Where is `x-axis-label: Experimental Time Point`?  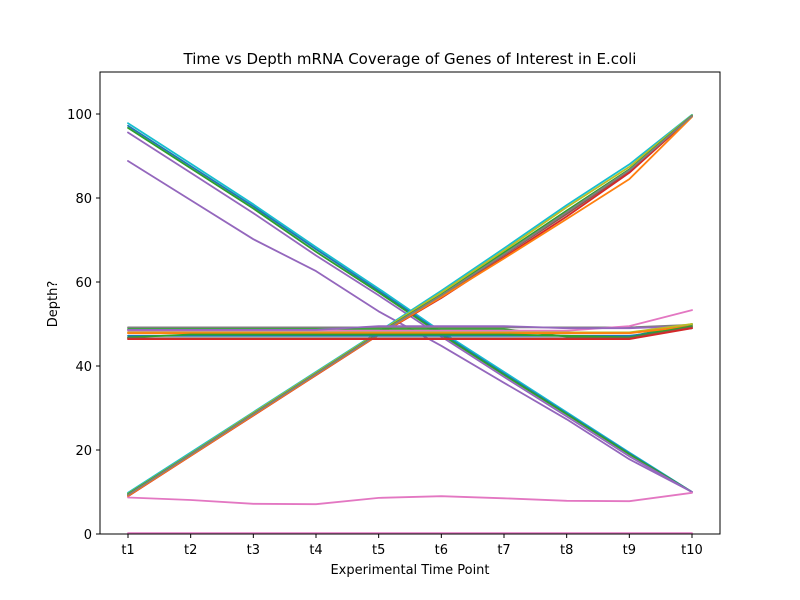 x-axis-label: Experimental Time Point is located at coordinates (409, 570).